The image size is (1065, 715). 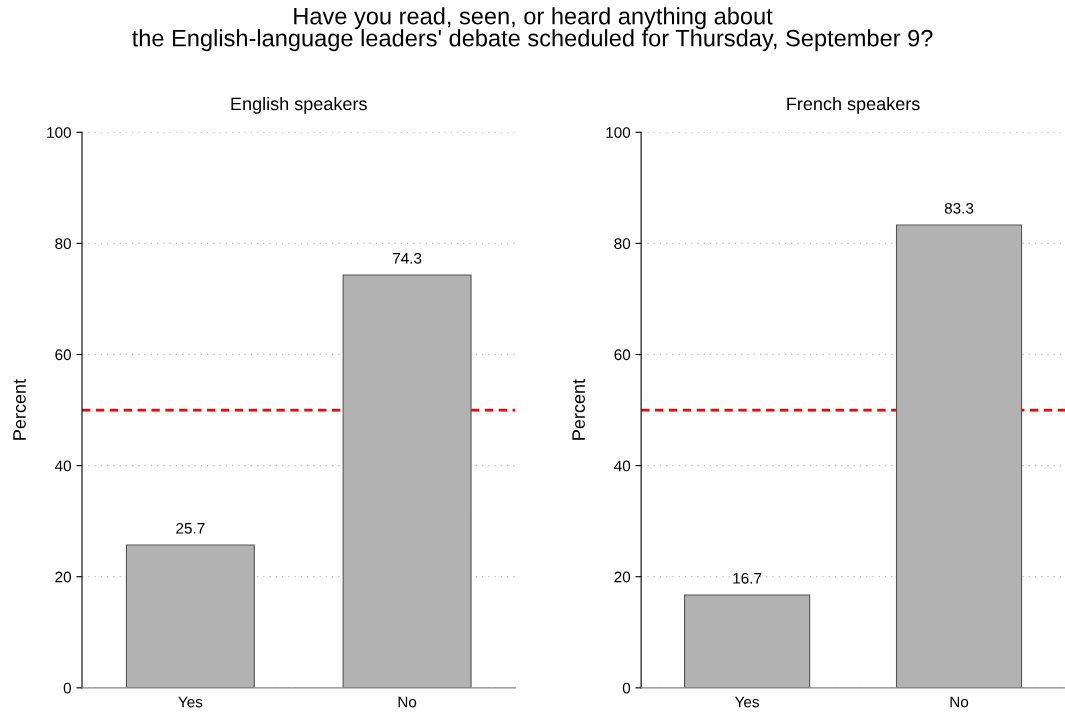 I want to click on data-label: 25.7, so click(x=190, y=528).